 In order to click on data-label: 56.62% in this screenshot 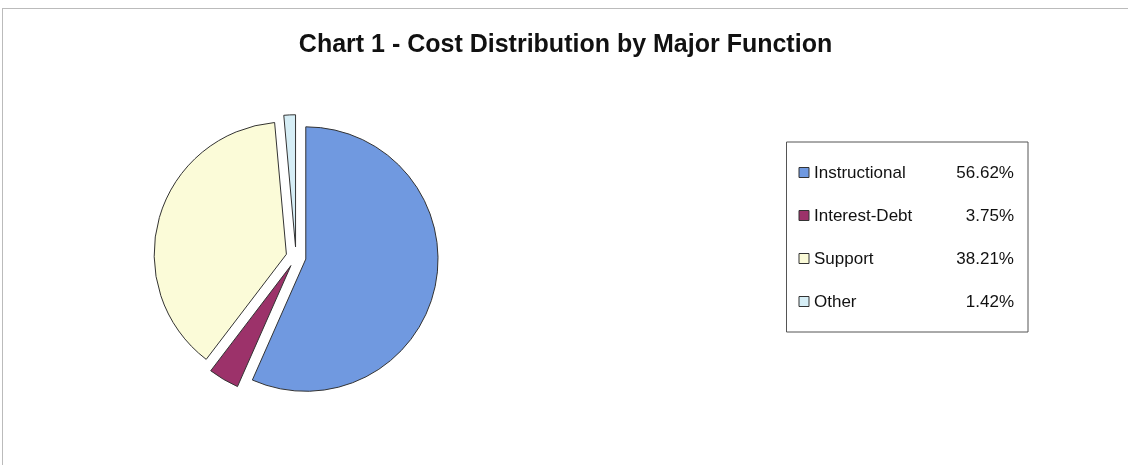, I will do `click(985, 172)`.